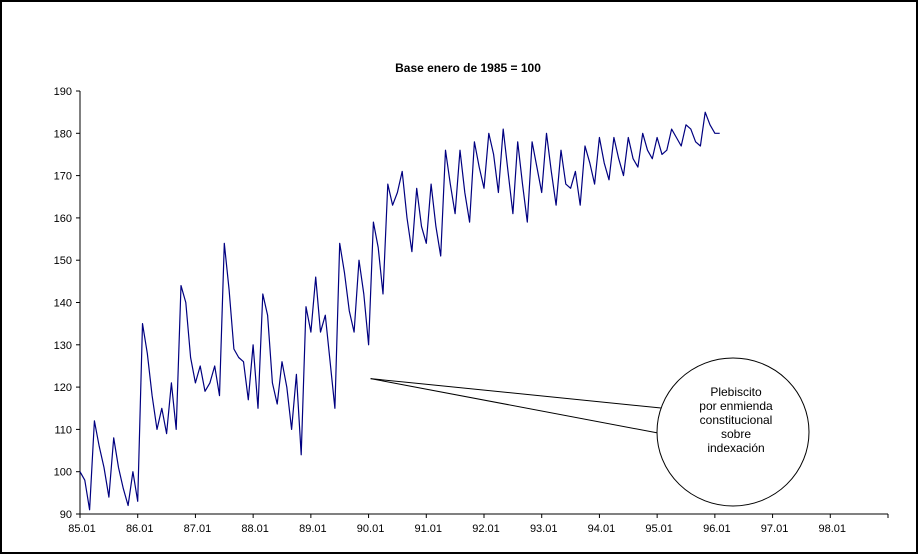 The width and height of the screenshot is (918, 554). I want to click on x-tick-label: 94.01, so click(602, 529).